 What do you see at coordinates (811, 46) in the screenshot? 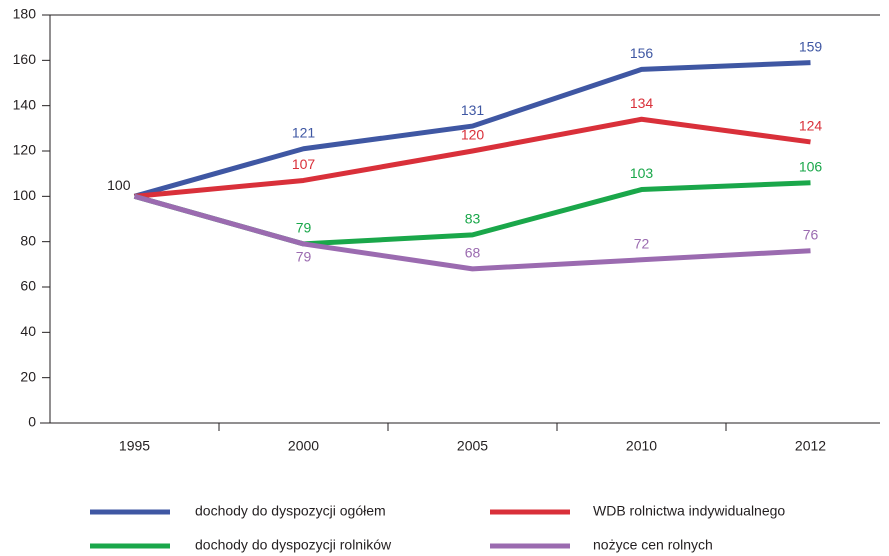
I see `data-label: 159` at bounding box center [811, 46].